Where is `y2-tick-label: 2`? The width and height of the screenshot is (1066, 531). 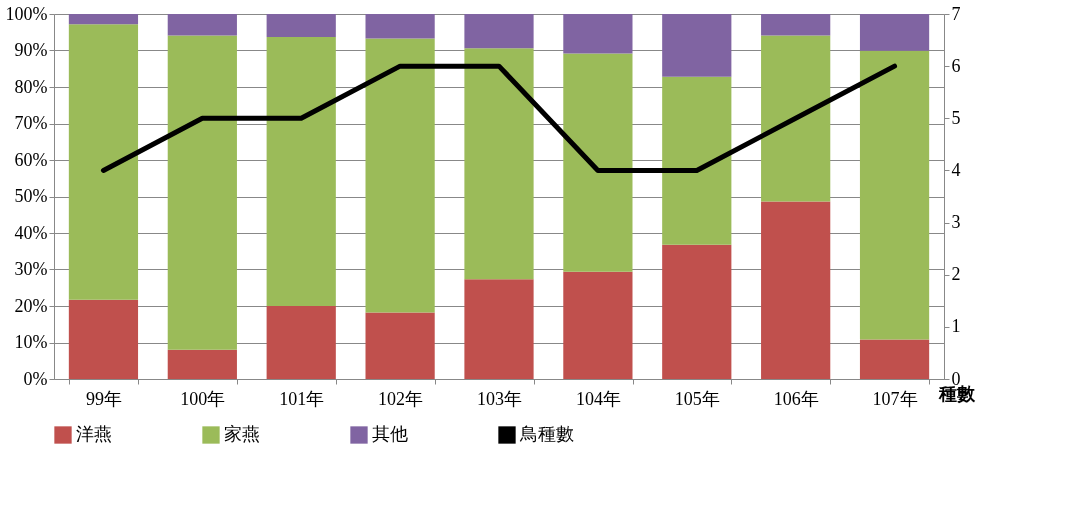 y2-tick-label: 2 is located at coordinates (956, 274).